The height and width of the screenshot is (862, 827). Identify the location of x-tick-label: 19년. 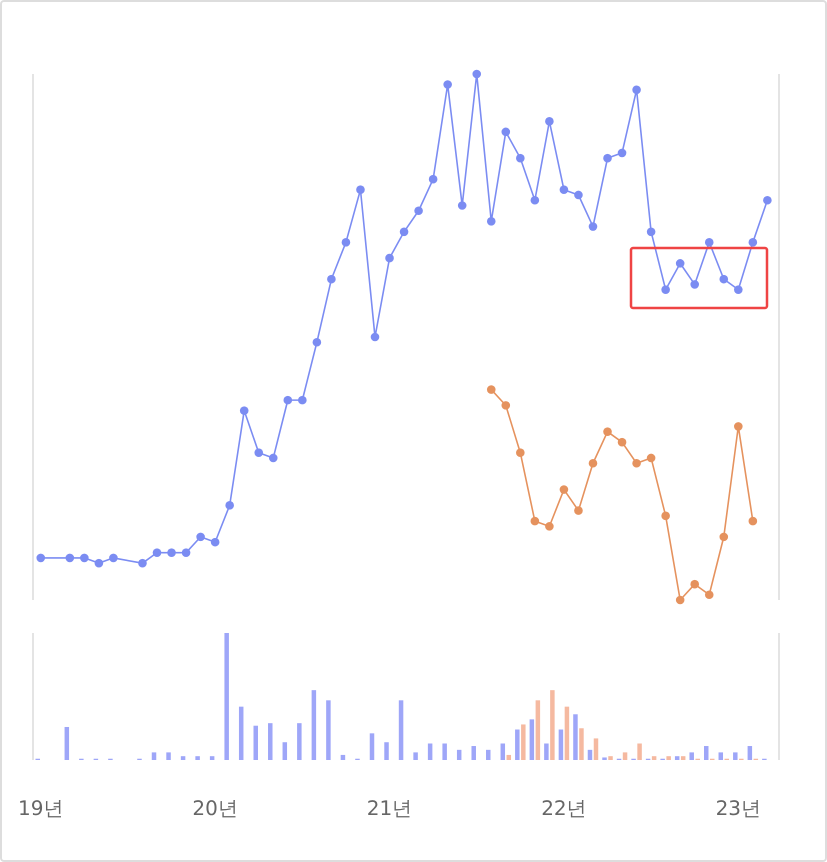
(41, 808).